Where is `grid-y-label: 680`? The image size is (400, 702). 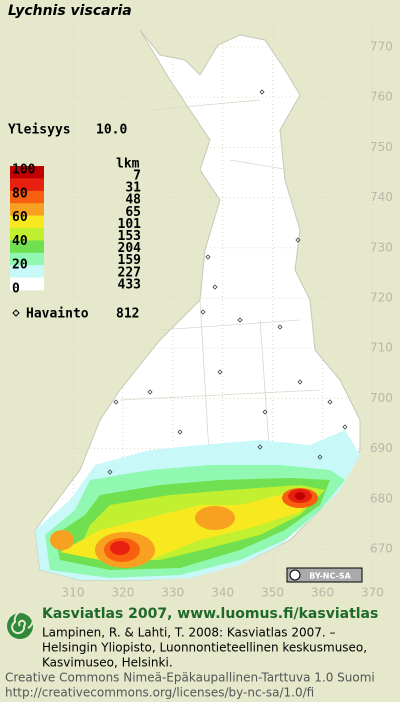
grid-y-label: 680 is located at coordinates (381, 498).